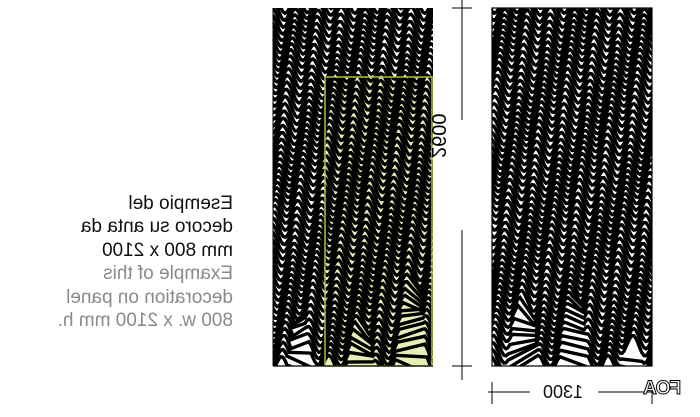  I want to click on width-dimension-label: 1300, so click(563, 392).